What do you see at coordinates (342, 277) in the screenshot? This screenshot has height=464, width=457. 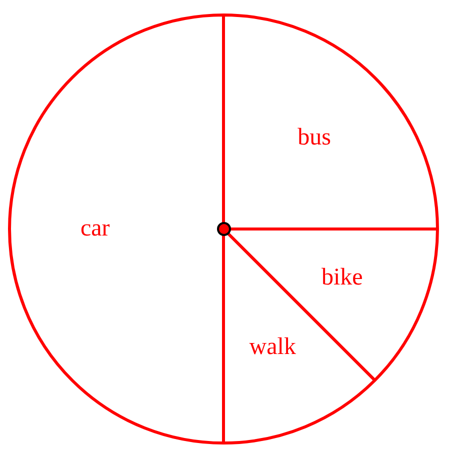 I see `slice-label: bike` at bounding box center [342, 277].